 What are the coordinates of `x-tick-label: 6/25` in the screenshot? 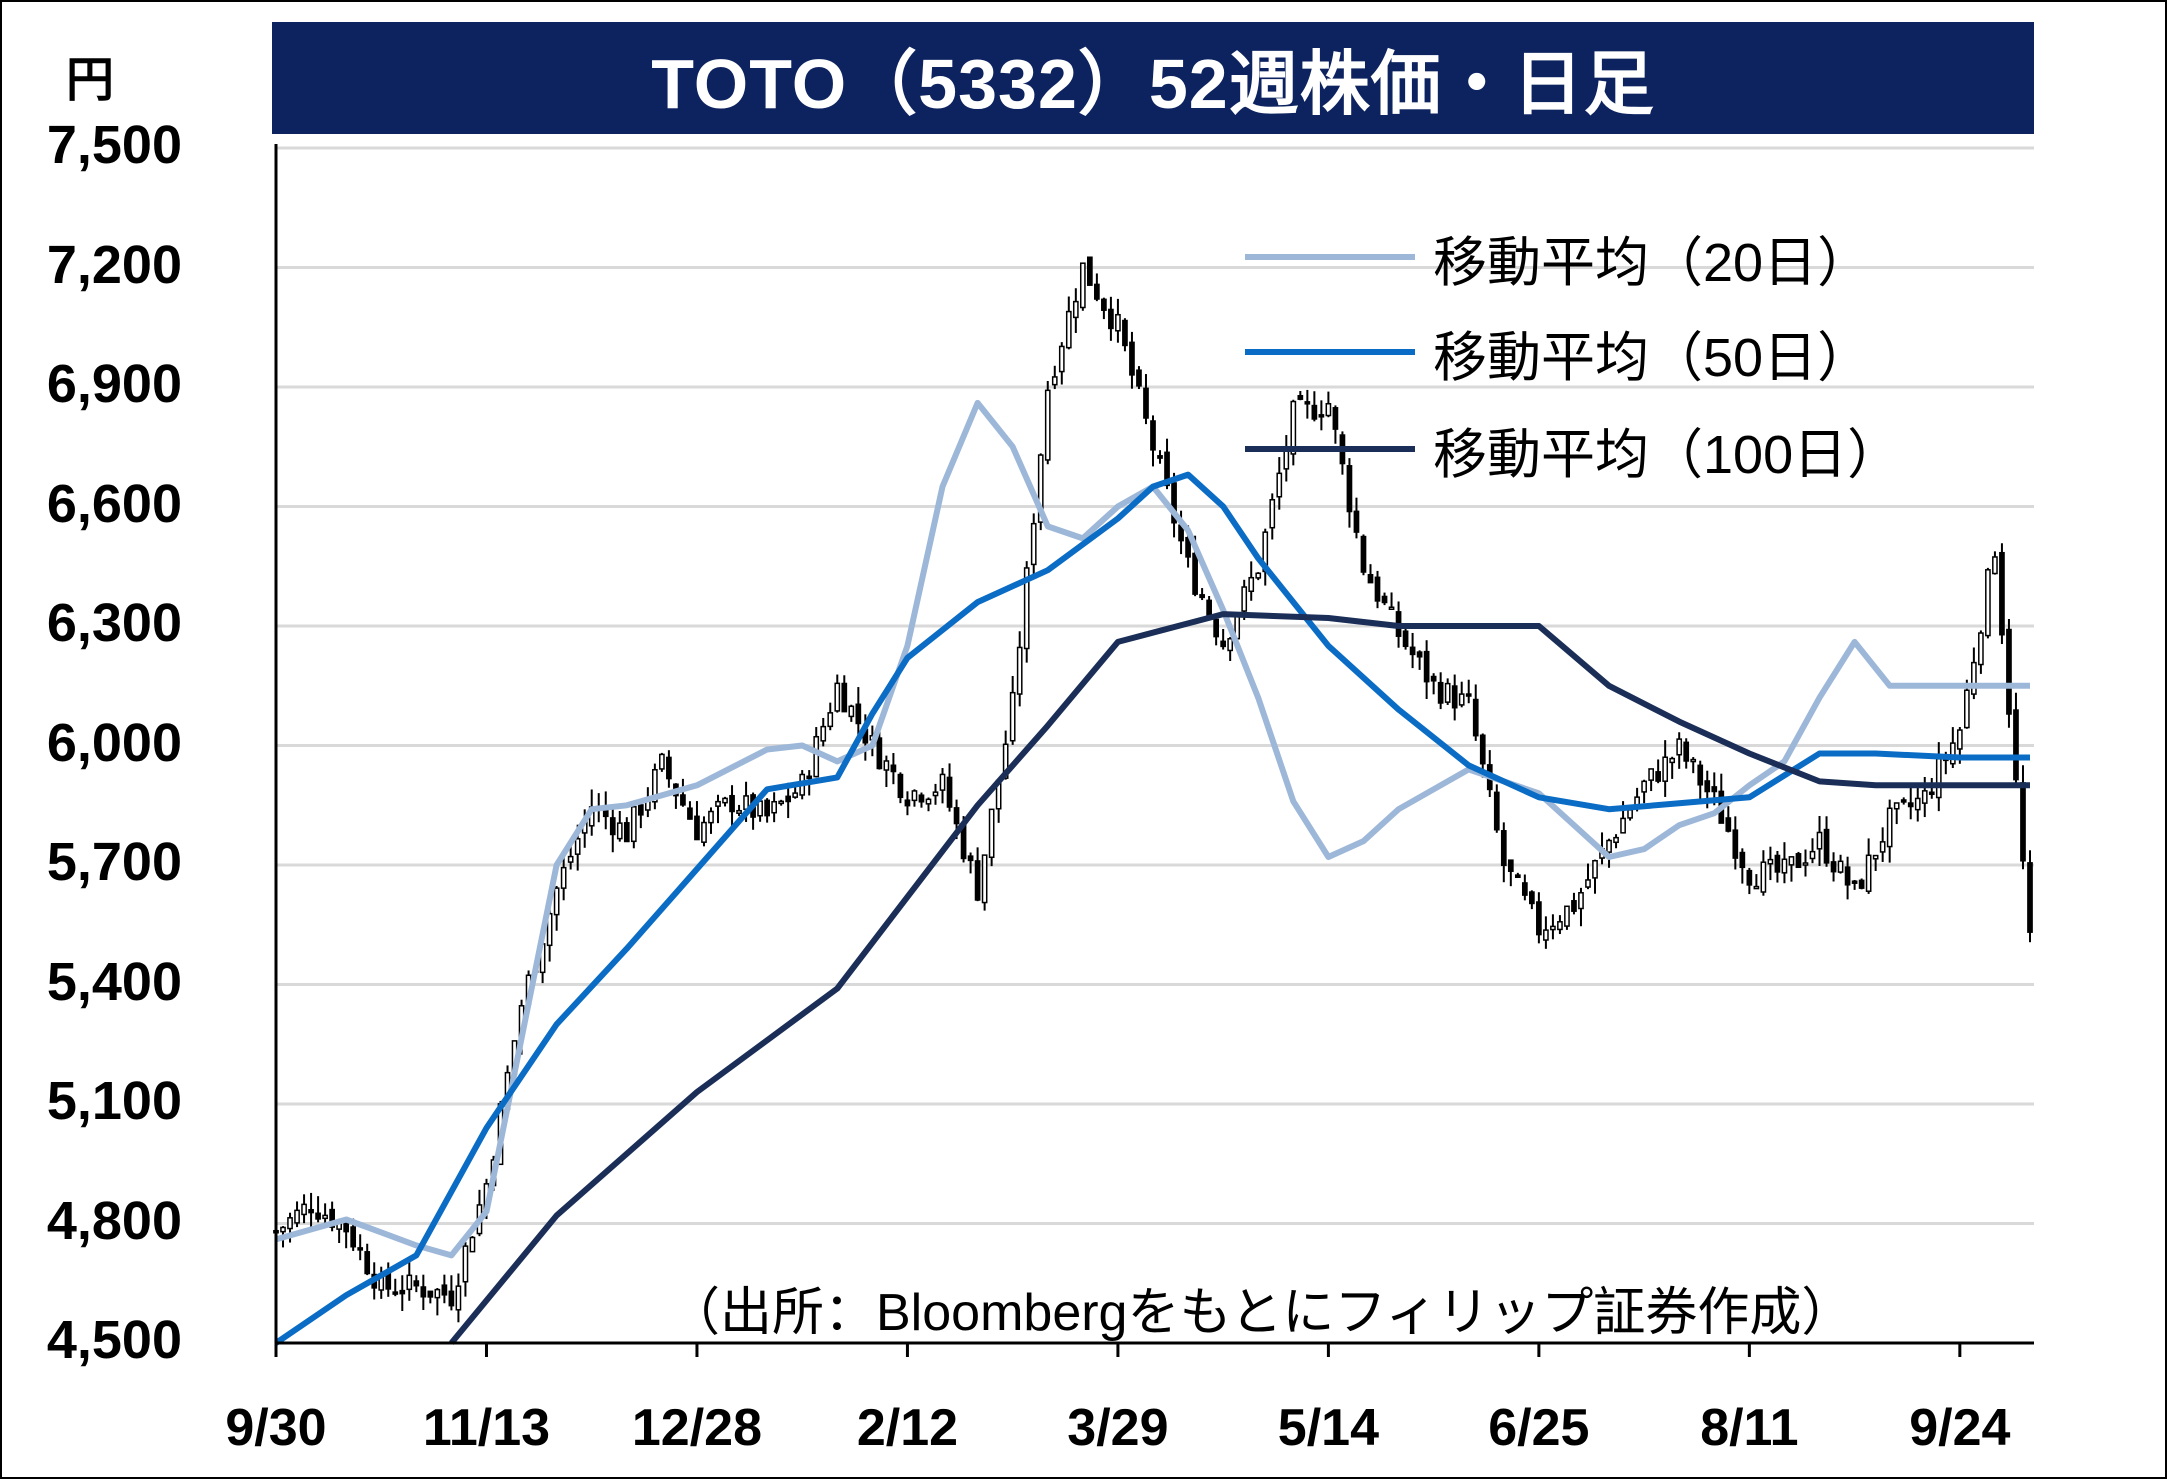 It's located at (1539, 1428).